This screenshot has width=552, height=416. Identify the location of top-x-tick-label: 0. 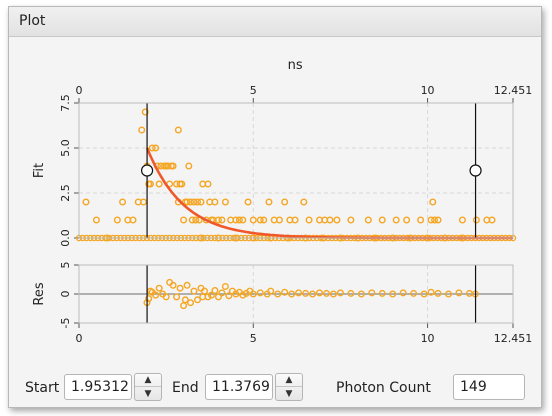
(79, 90).